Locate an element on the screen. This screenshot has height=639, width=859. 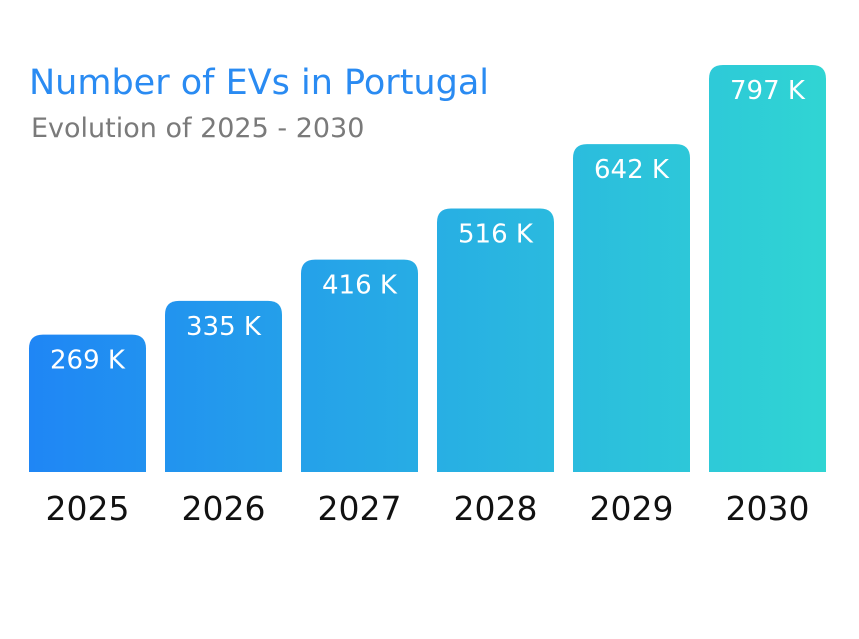
value-label-2025: 269 K is located at coordinates (88, 361).